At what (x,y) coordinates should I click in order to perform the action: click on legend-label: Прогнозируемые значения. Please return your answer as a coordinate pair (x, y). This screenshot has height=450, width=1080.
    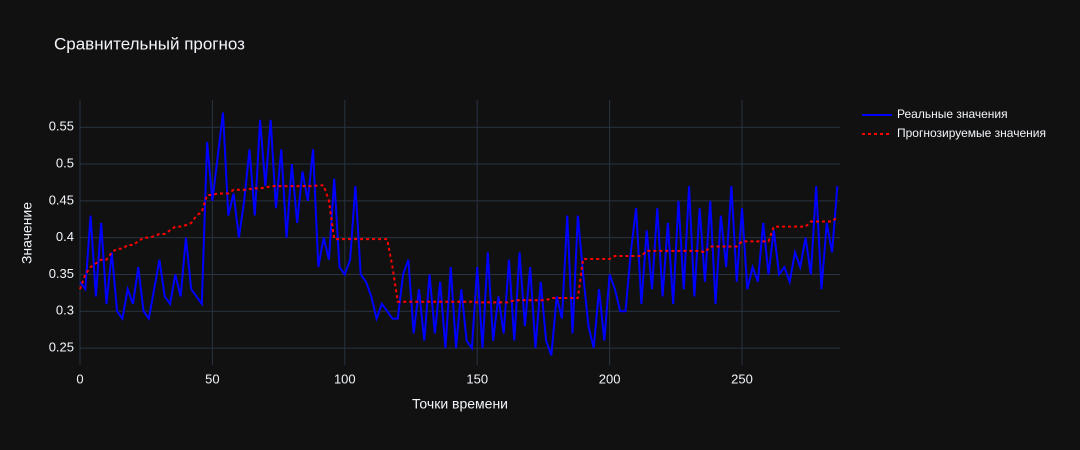
    Looking at the image, I should click on (971, 133).